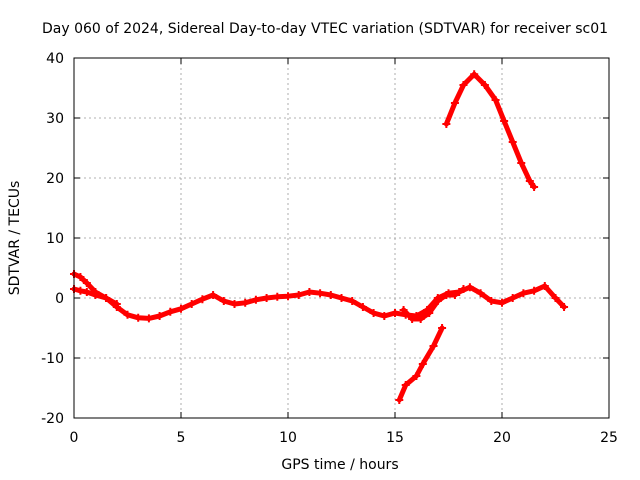 The width and height of the screenshot is (640, 480). Describe the element at coordinates (395, 438) in the screenshot. I see `x-tick-label: 15` at that location.